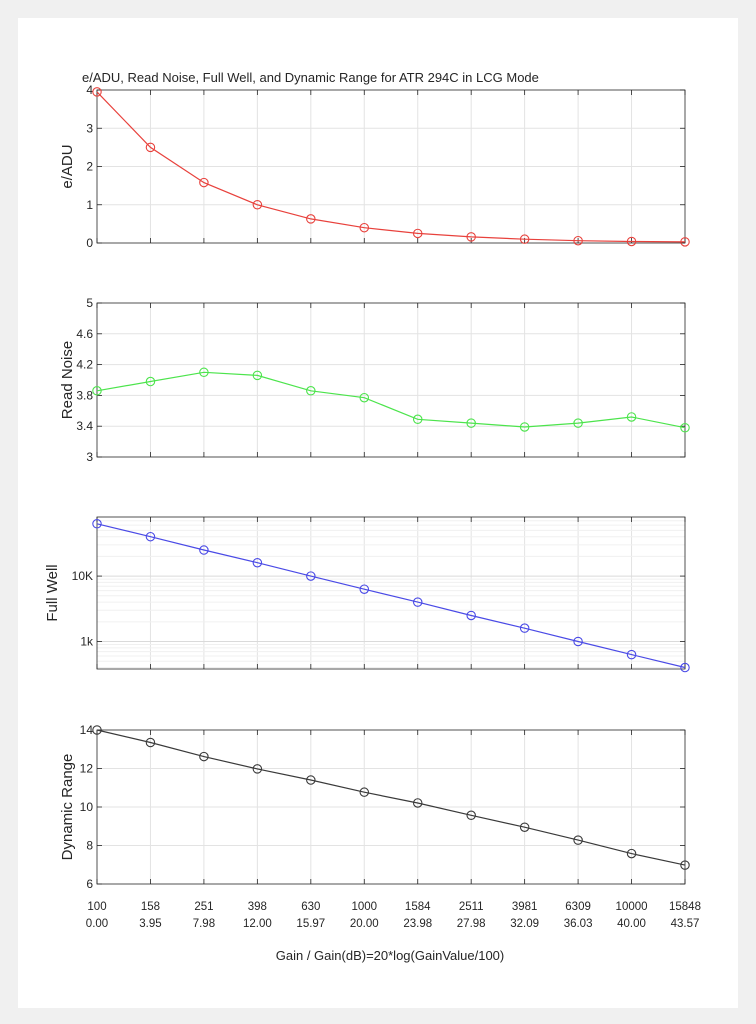 Image resolution: width=756 pixels, height=1024 pixels. Describe the element at coordinates (364, 907) in the screenshot. I see `x-tick-label-gain: 1000` at that location.